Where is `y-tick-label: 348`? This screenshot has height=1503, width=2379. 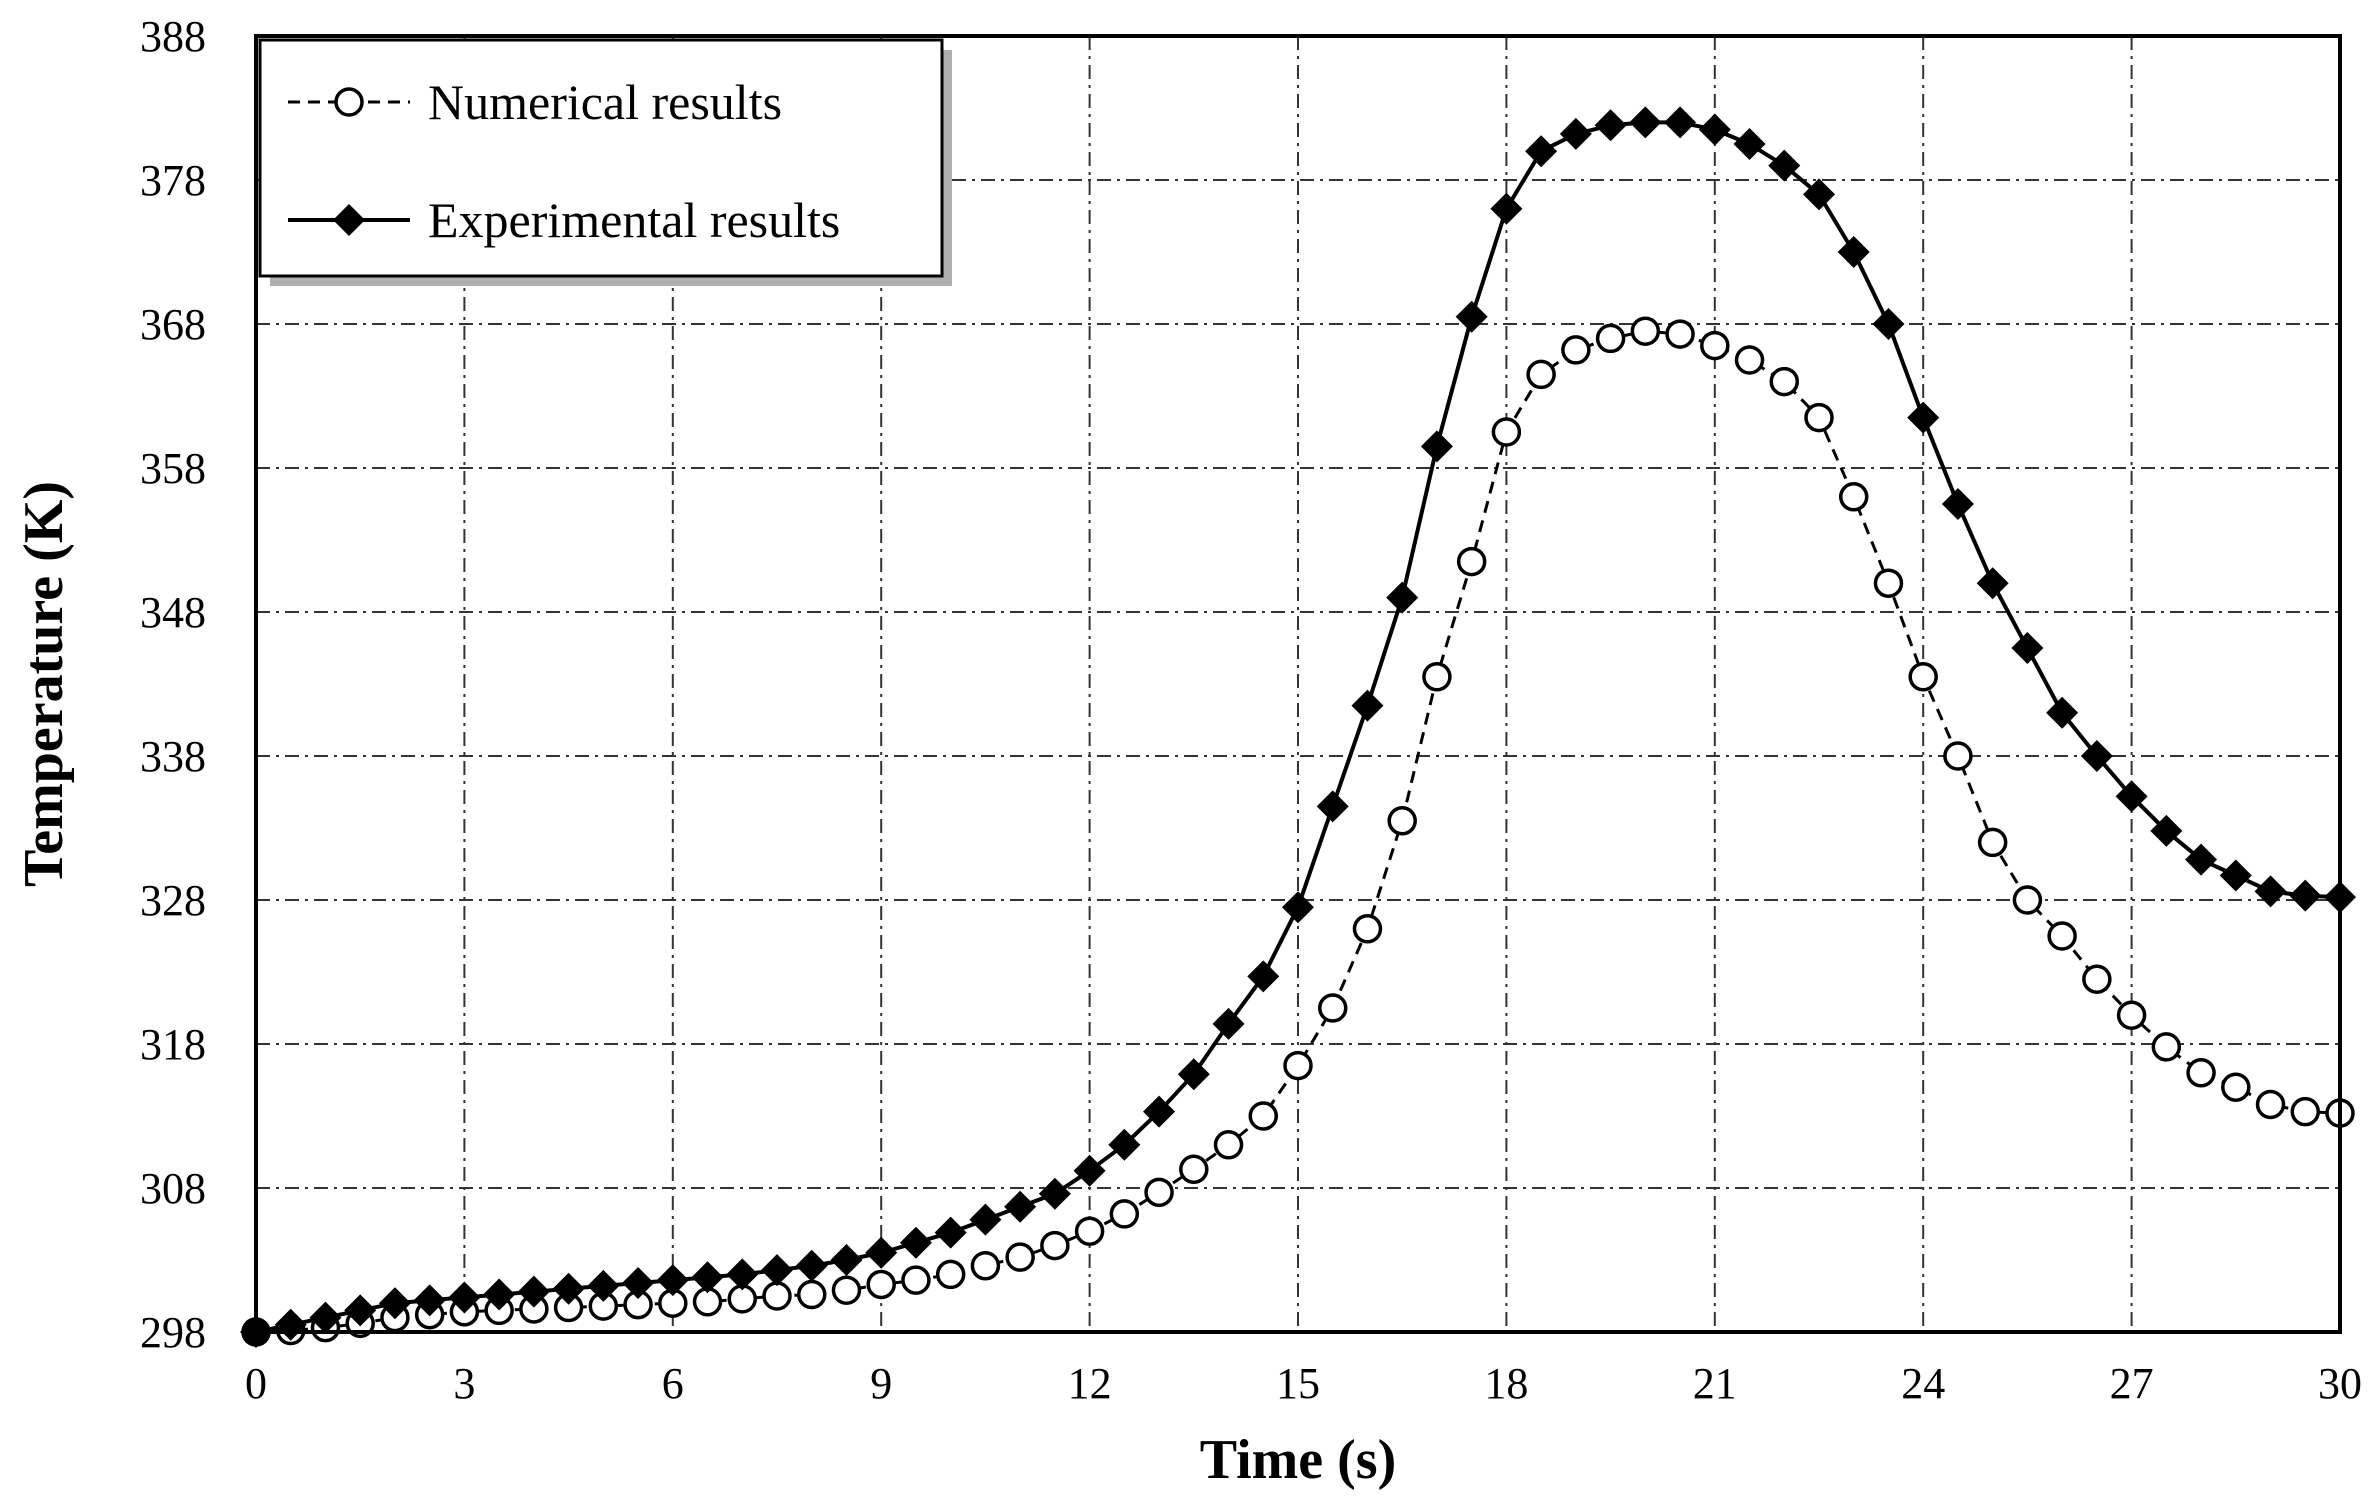 y-tick-label: 348 is located at coordinates (173, 612).